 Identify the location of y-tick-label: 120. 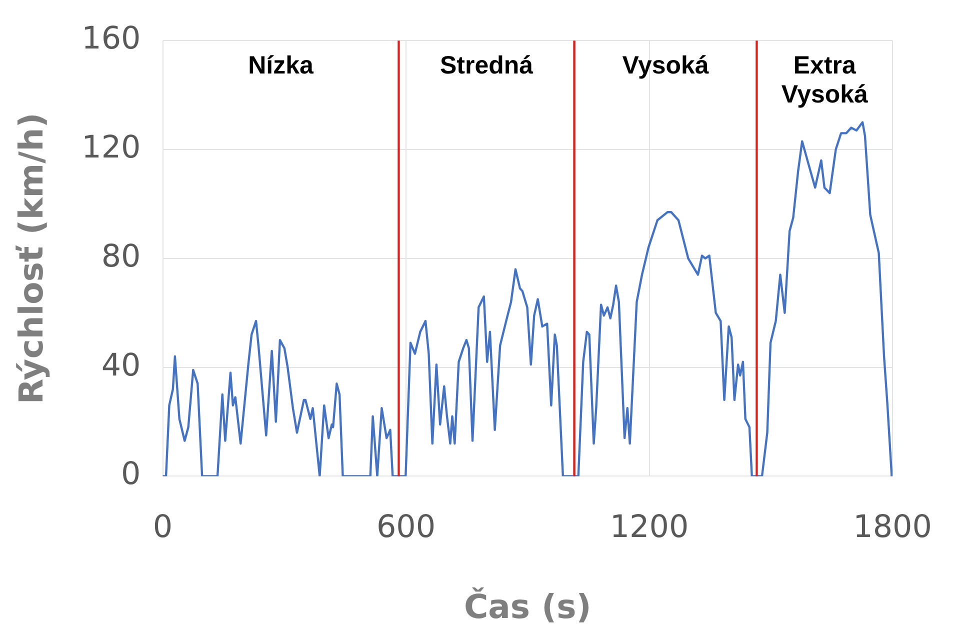
(111, 148).